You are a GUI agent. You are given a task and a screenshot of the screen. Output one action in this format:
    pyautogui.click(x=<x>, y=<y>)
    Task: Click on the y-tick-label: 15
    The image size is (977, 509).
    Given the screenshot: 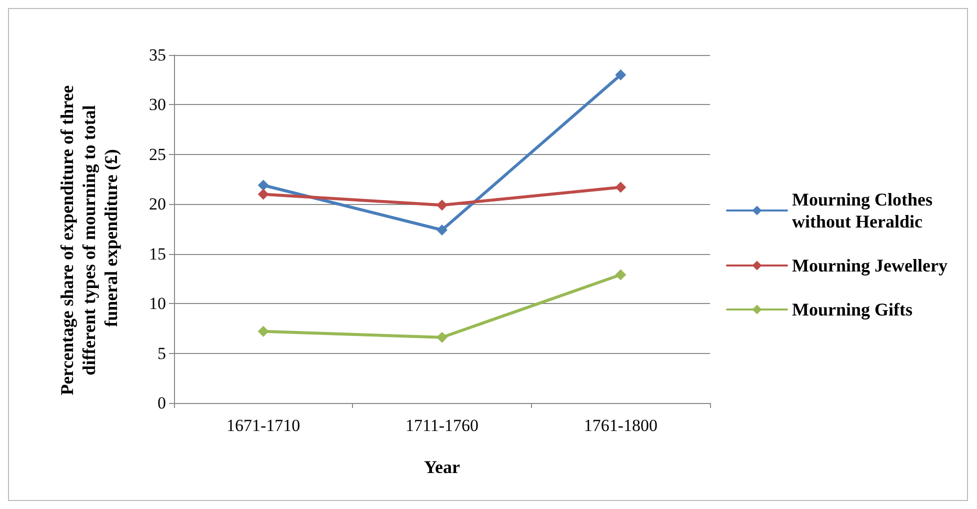 What is the action you would take?
    pyautogui.click(x=157, y=254)
    